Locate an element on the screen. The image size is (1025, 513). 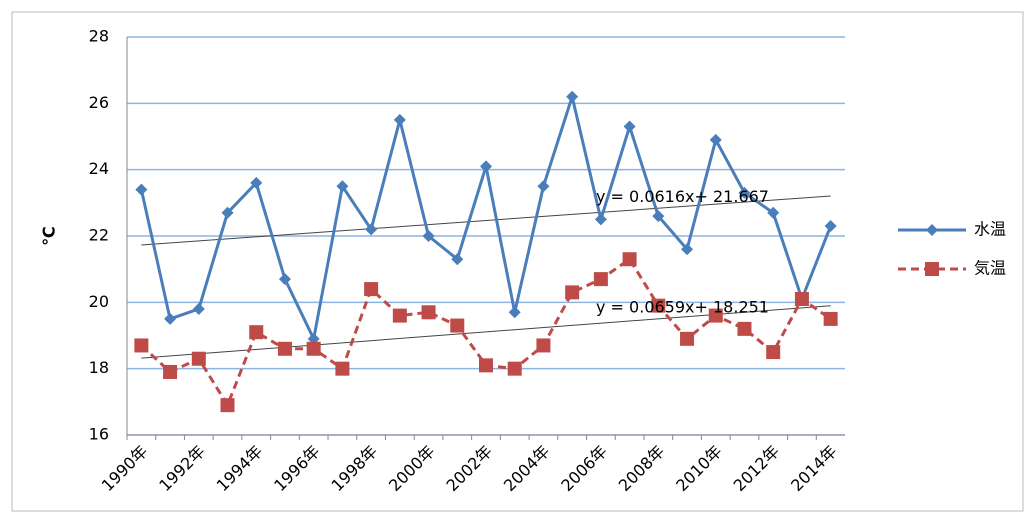
y-tick-label: 16 is located at coordinates (99, 434).